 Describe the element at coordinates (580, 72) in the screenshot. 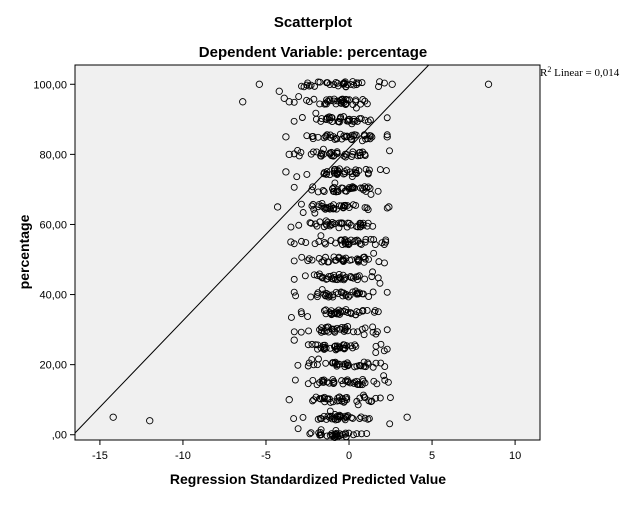

I see `r2-label: R2 Linear = 0,014` at that location.